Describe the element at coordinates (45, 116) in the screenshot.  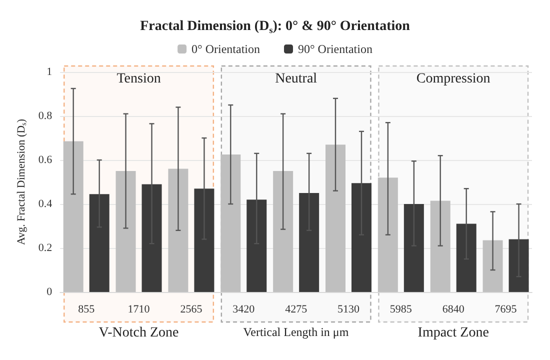
I see `y-tick-label: 0.8` at that location.